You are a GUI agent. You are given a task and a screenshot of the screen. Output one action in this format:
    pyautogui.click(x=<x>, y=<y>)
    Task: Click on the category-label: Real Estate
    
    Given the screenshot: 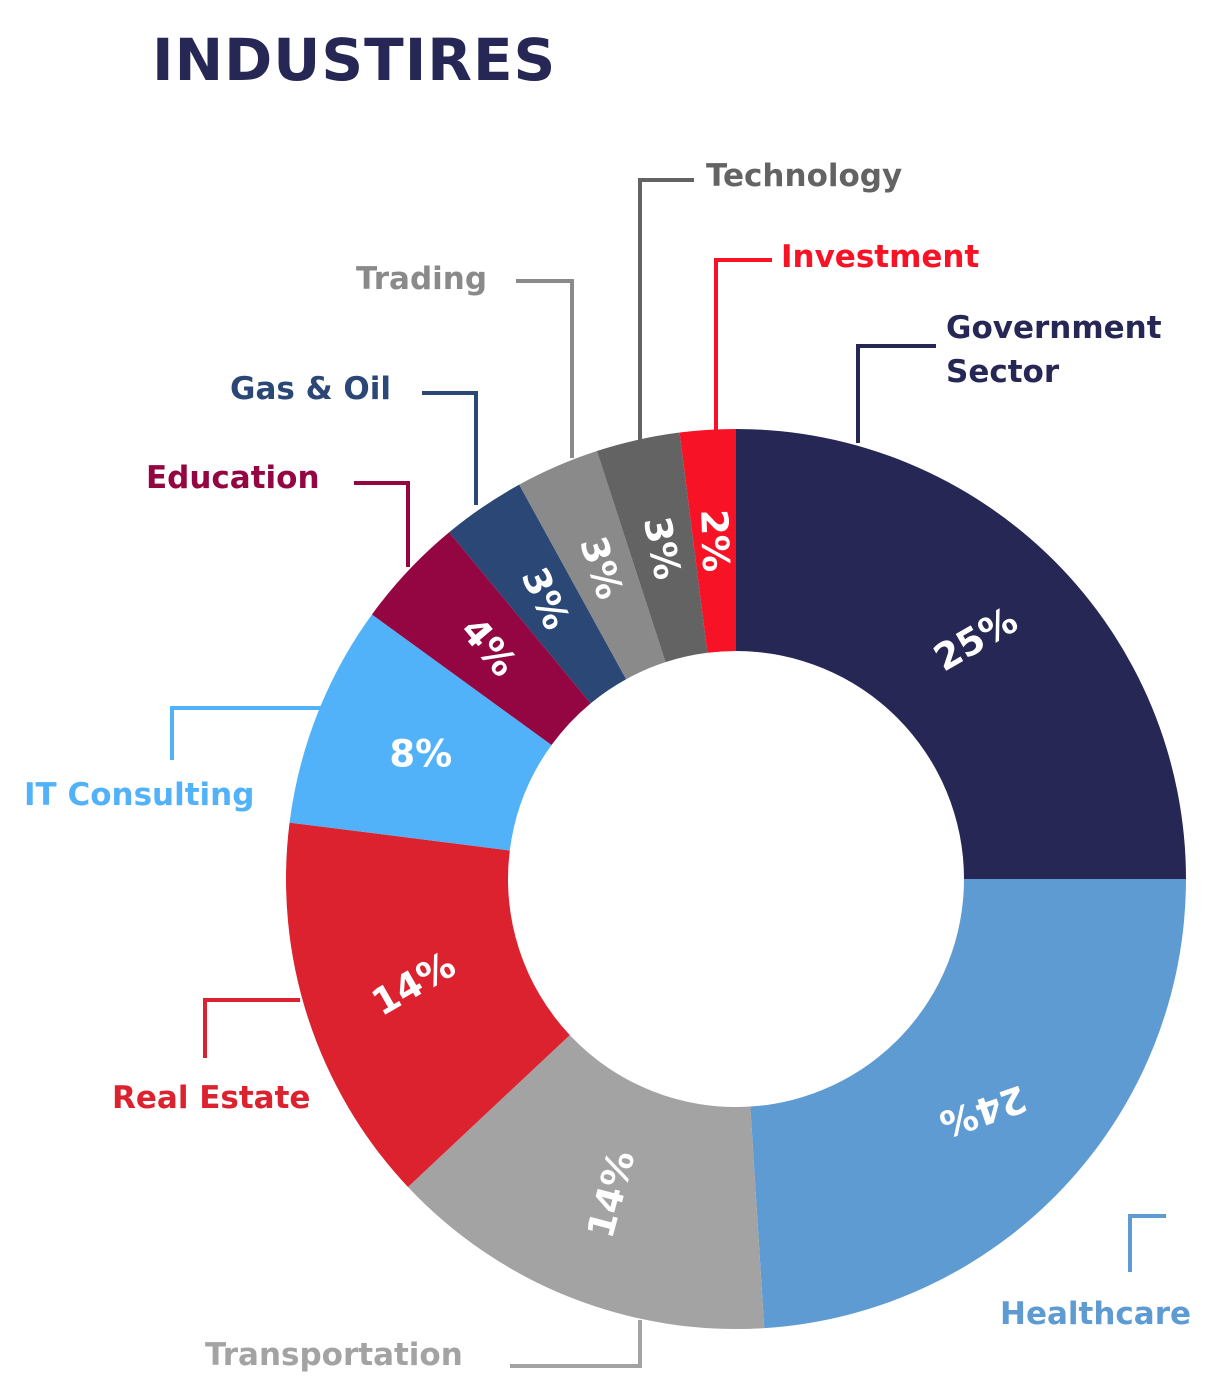 What is the action you would take?
    pyautogui.click(x=211, y=1098)
    